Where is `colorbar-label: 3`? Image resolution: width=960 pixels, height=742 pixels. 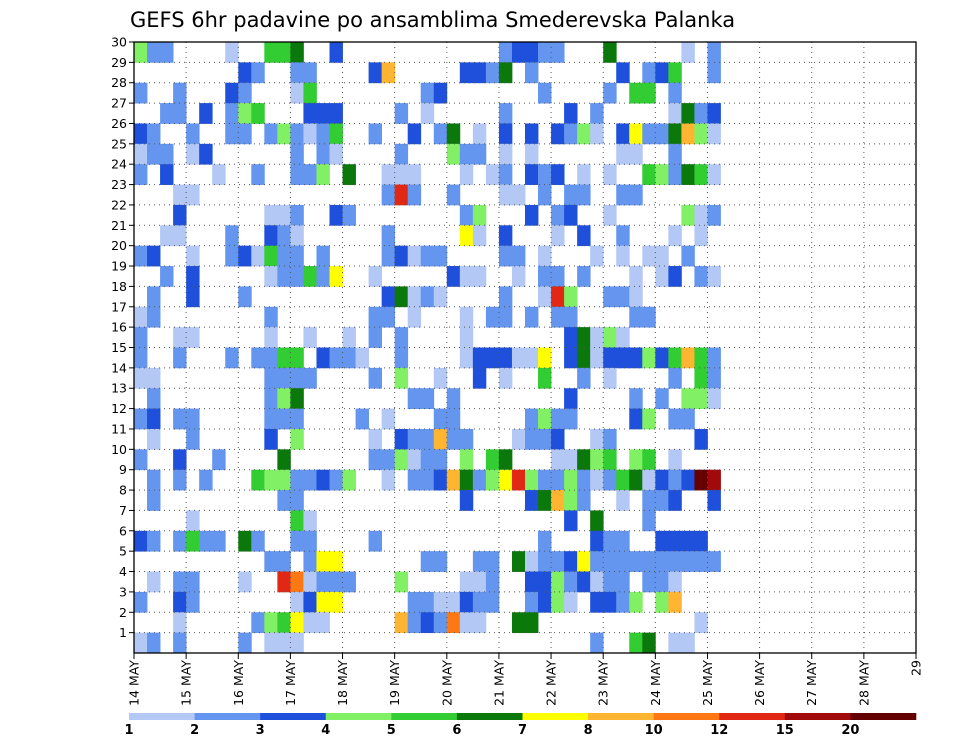 colorbar-label: 3 is located at coordinates (260, 730).